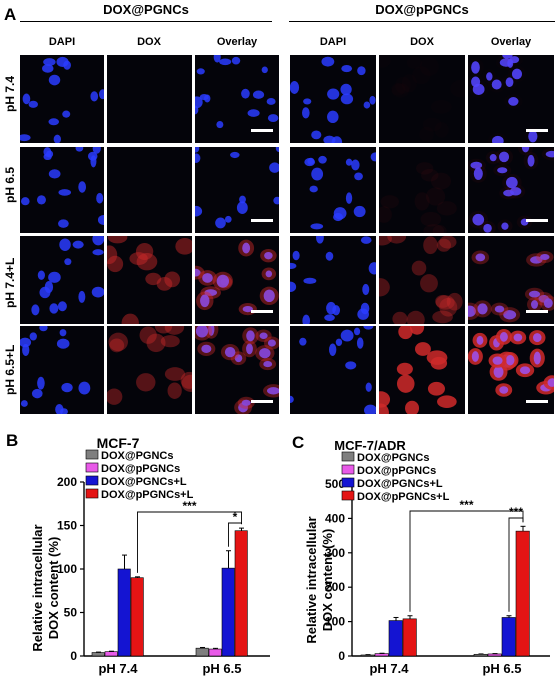  What do you see at coordinates (400, 484) in the screenshot?
I see `legend-label: DOX@PGNCs+L` at bounding box center [400, 484].